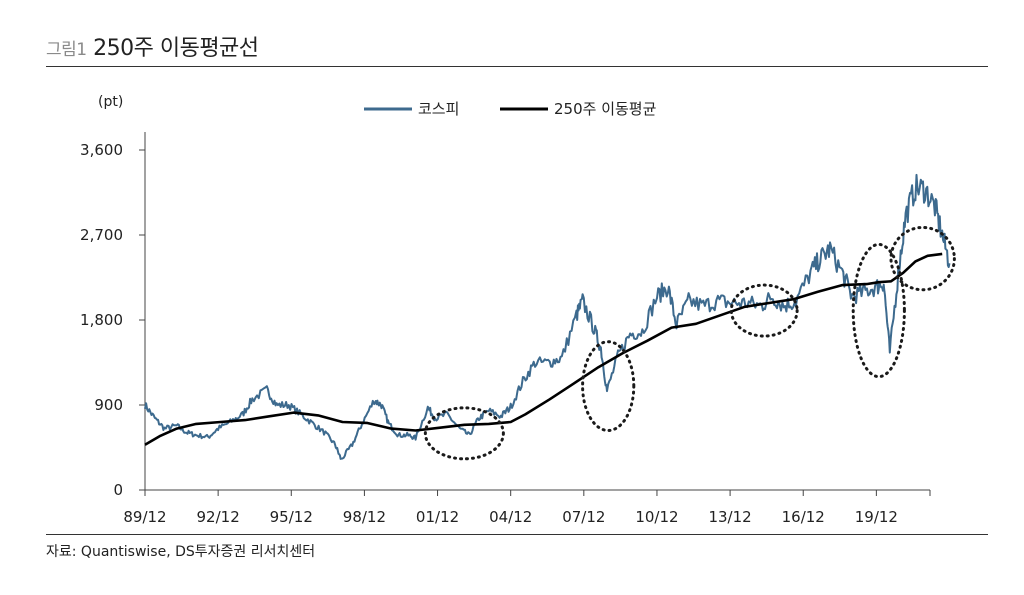 This screenshot has height=595, width=1024. What do you see at coordinates (438, 109) in the screenshot?
I see `legend-kospi-label: 코스피` at bounding box center [438, 109].